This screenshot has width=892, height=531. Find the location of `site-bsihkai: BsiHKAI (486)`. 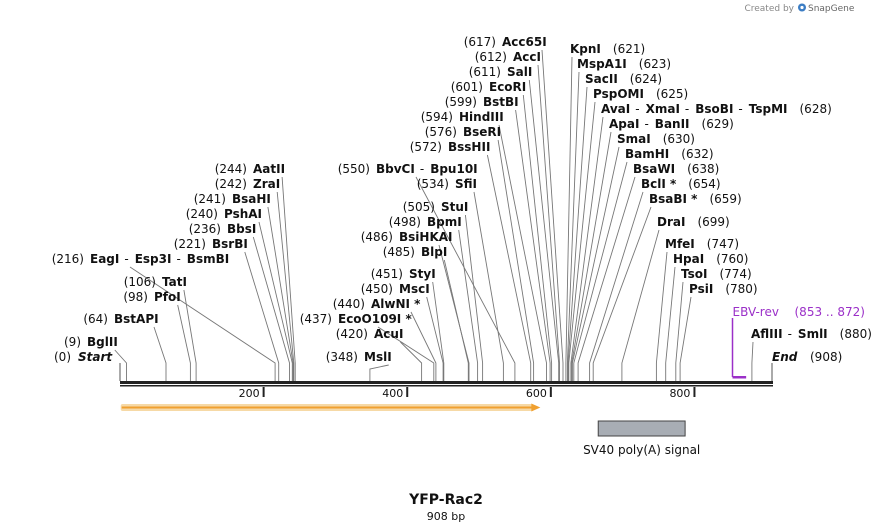

site-bsihkai: BsiHKAI (486) is located at coordinates (407, 237).